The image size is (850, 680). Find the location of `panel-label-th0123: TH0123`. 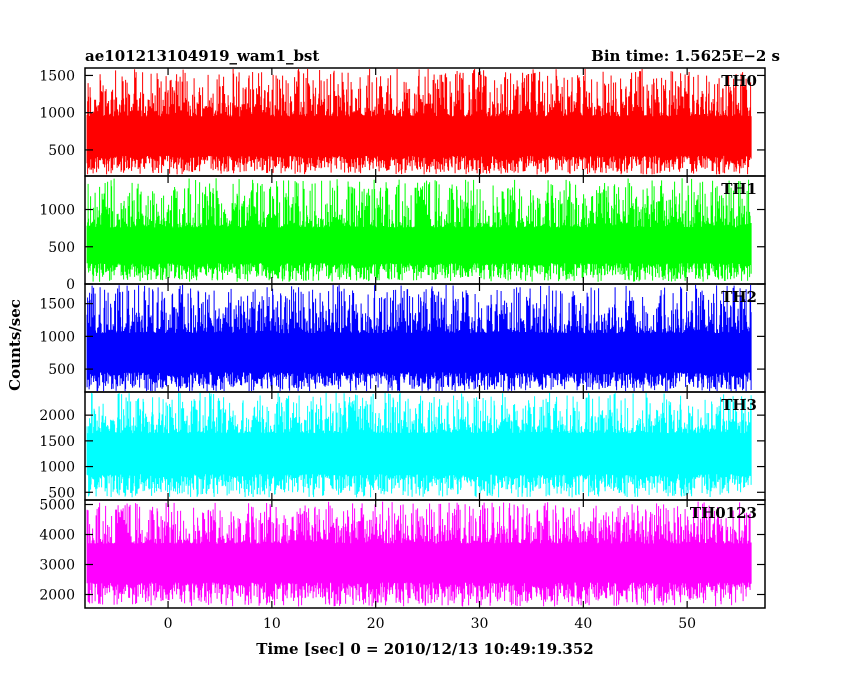

panel-label-th0123: TH0123 is located at coordinates (723, 513).